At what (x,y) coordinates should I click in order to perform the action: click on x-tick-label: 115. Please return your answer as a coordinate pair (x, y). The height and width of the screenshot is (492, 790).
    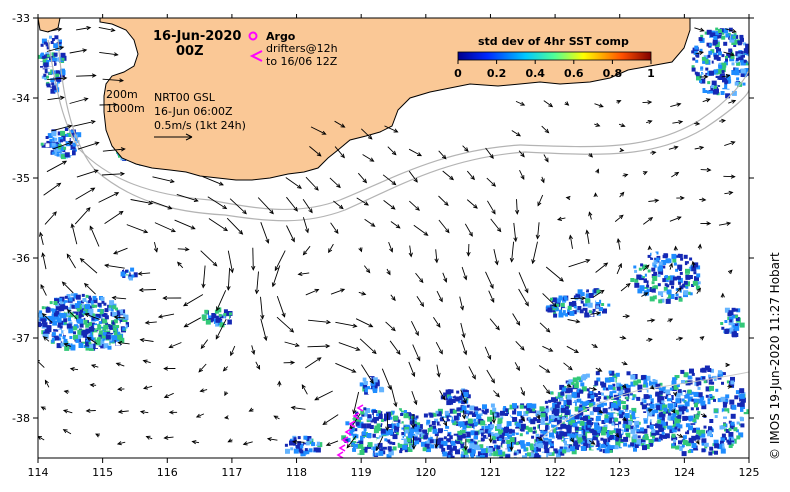
    Looking at the image, I should click on (102, 472).